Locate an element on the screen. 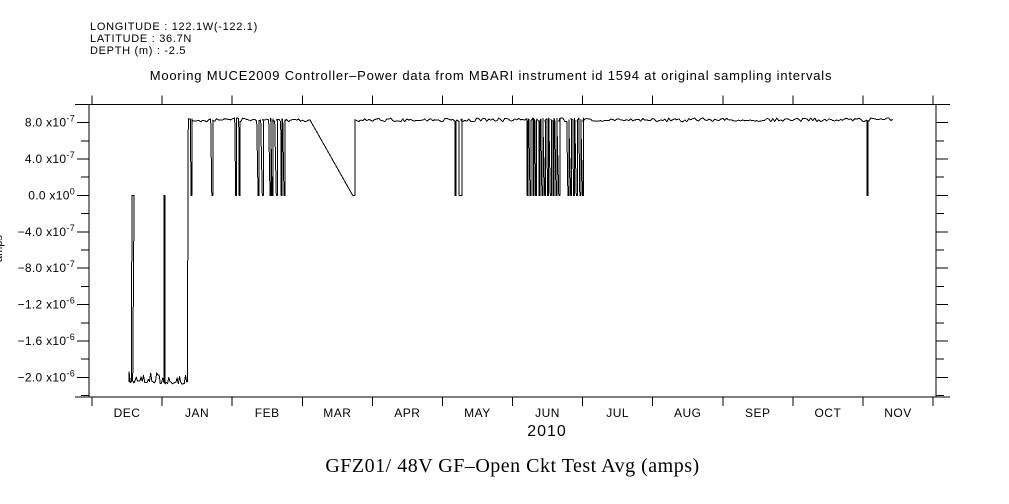  x-month-label: SEP is located at coordinates (758, 413).